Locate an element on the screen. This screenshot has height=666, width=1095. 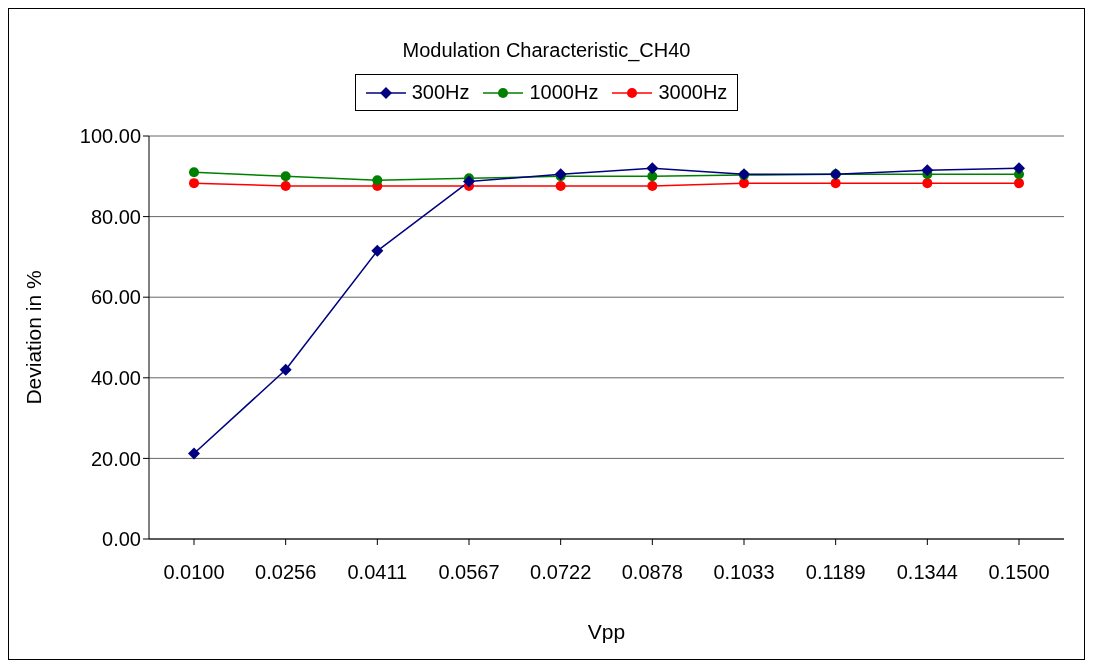
x-tick-label: 0.0411 is located at coordinates (377, 572).